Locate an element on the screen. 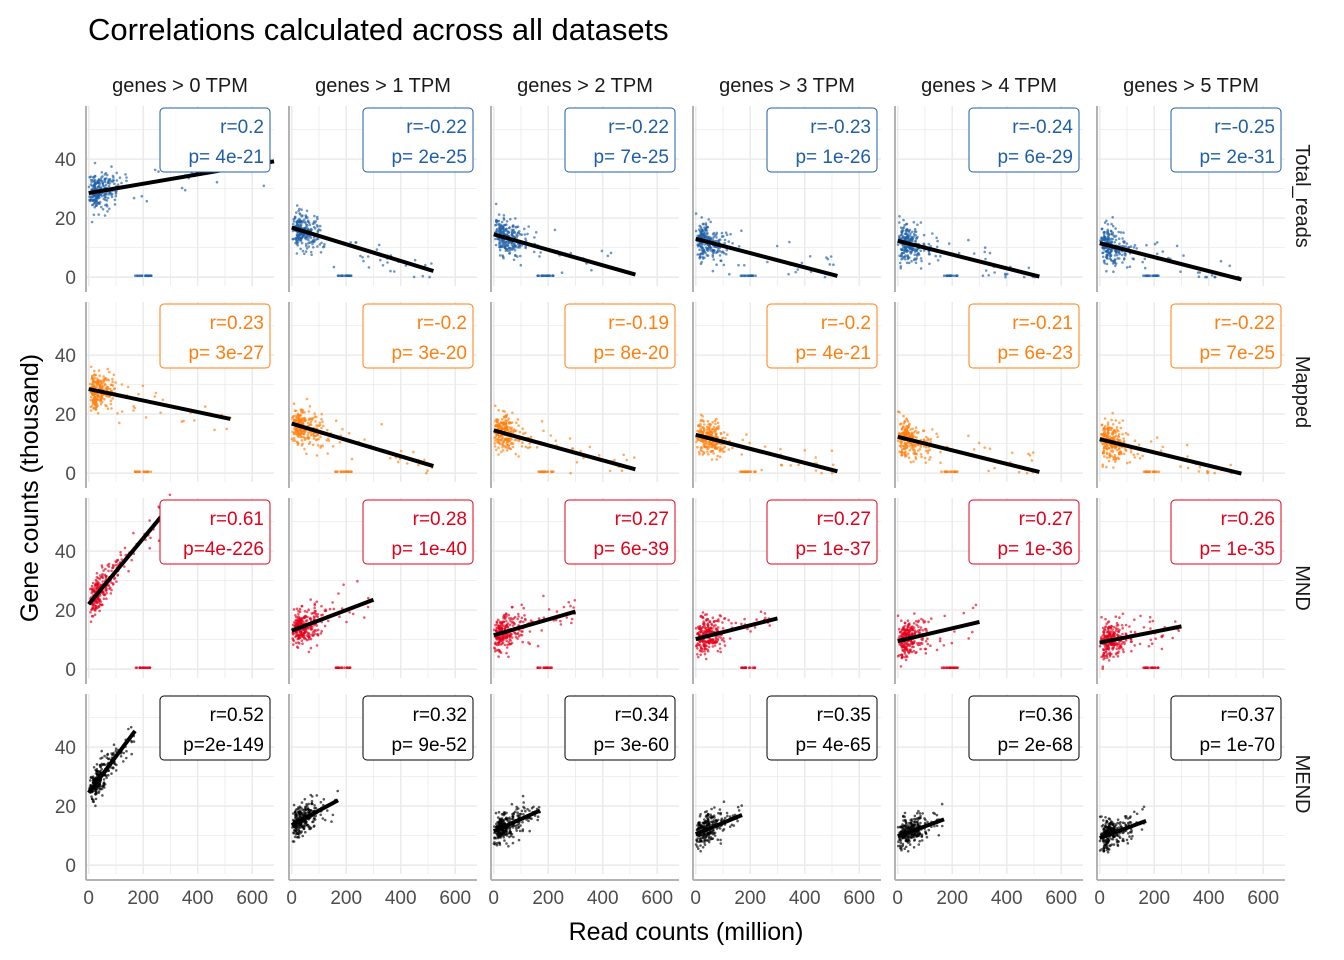  facet-panel: r=-0.19p= 8e-20 is located at coordinates (584, 395).